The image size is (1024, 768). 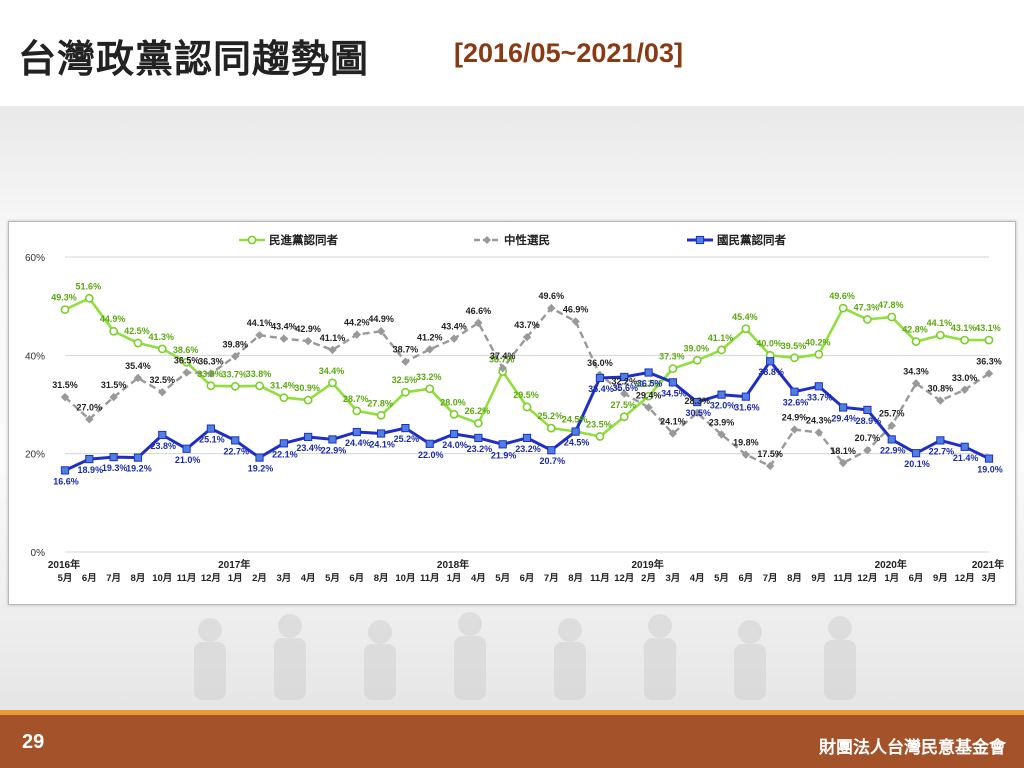 I want to click on data-label-dpp: 25.2%, so click(x=551, y=416).